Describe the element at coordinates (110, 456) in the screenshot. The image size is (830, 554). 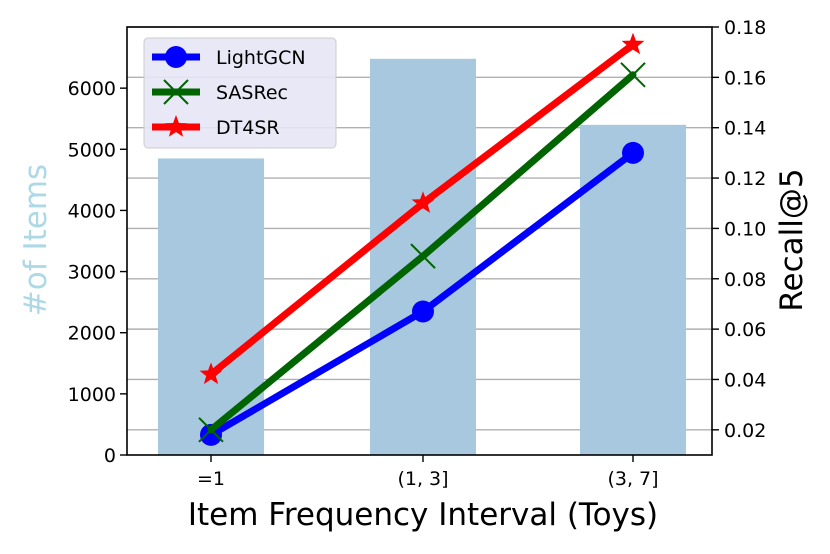
I see `left-tick-label: 0` at that location.